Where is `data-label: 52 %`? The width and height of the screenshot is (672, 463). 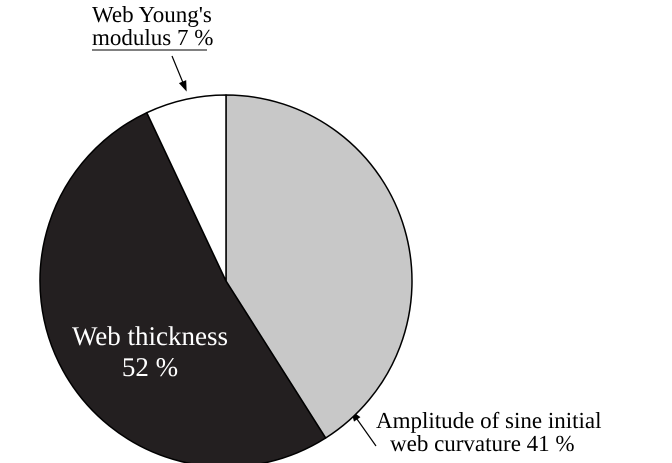
data-label: 52 % is located at coordinates (150, 367).